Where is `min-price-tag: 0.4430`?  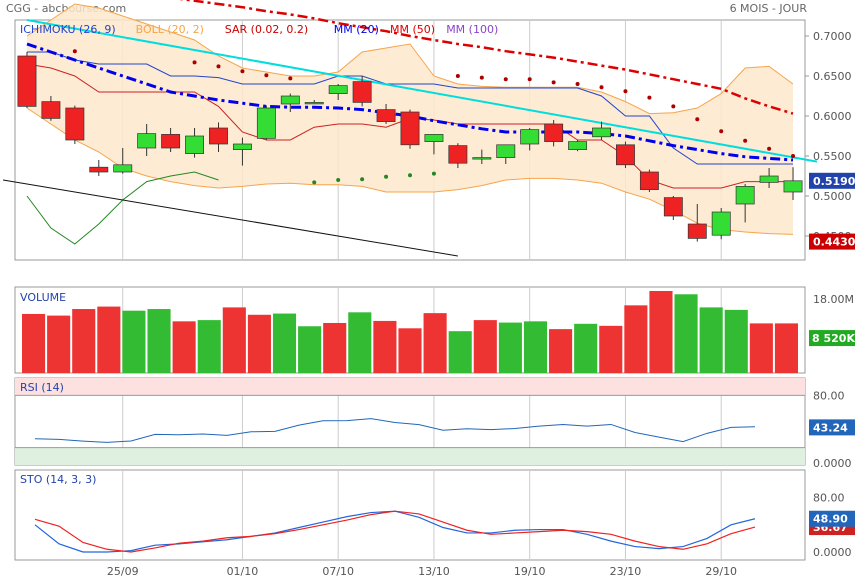
min-price-tag: 0.4430 is located at coordinates (834, 242).